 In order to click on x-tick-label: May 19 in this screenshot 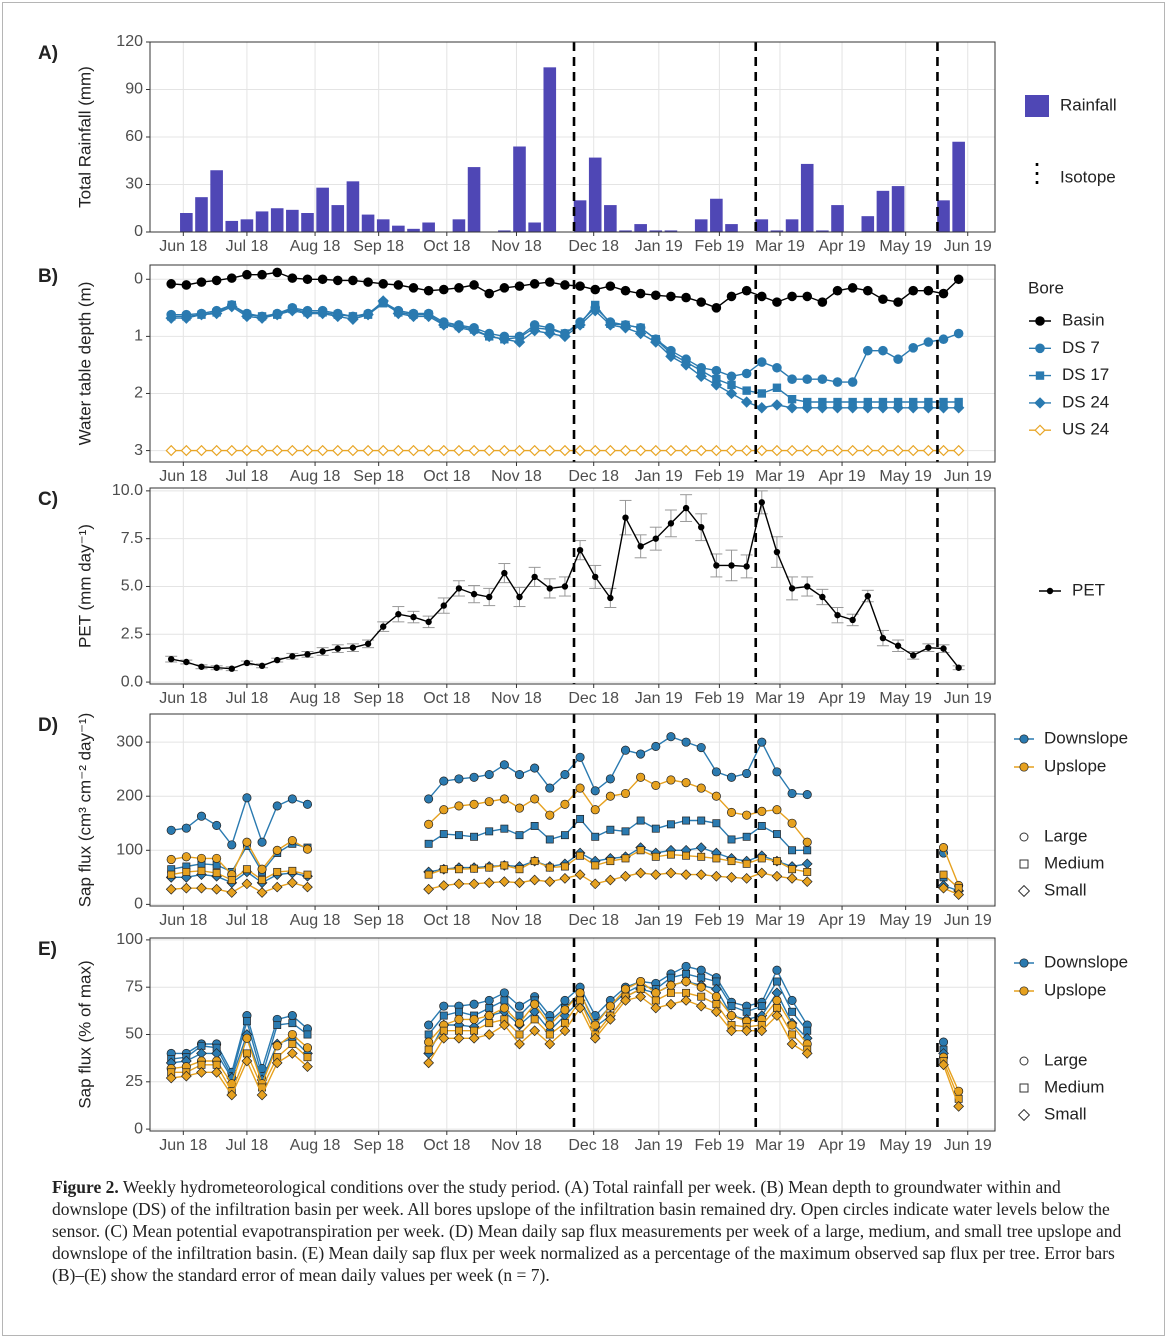, I will do `click(905, 476)`.